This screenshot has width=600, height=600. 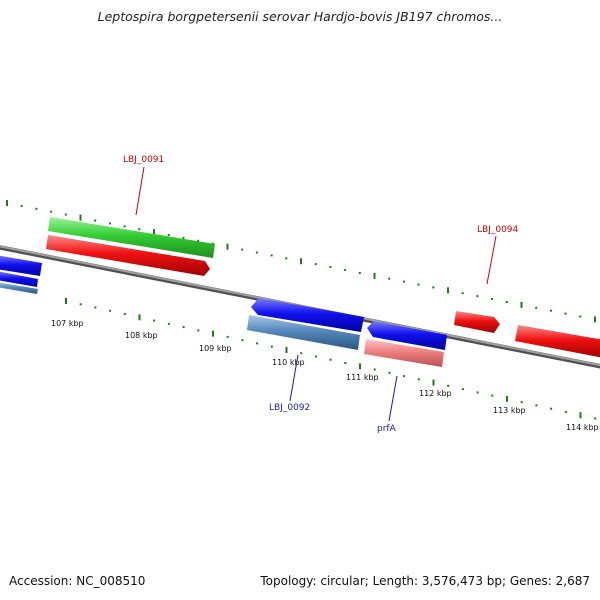 What do you see at coordinates (435, 393) in the screenshot?
I see `scale-label: 112 kbp` at bounding box center [435, 393].